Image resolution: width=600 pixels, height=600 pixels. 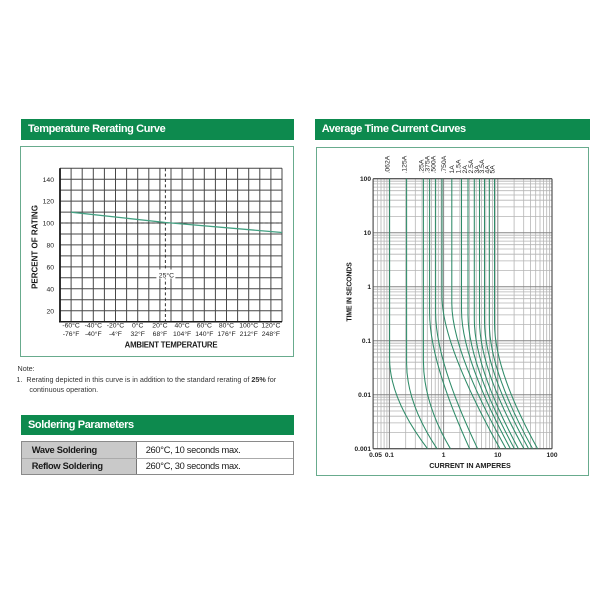 What do you see at coordinates (488, 169) in the screenshot?
I see `svg-text: 4A` at bounding box center [488, 169].